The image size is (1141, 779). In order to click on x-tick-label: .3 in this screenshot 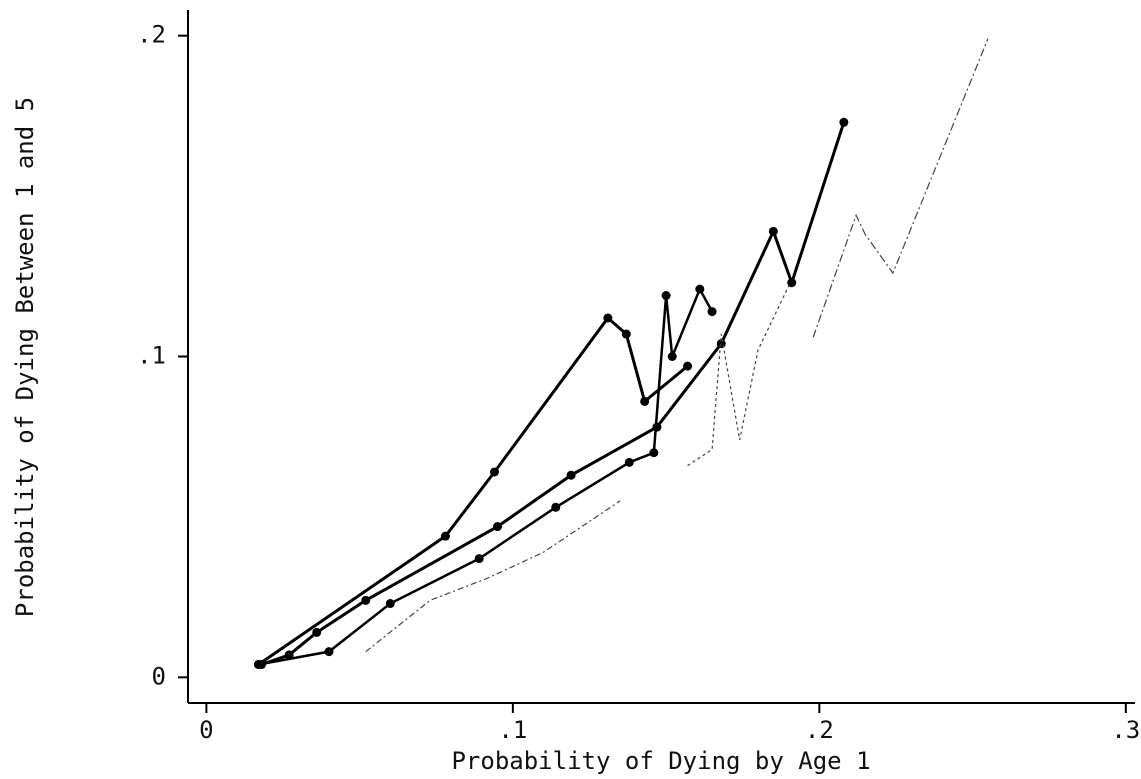, I will do `click(1125, 730)`.